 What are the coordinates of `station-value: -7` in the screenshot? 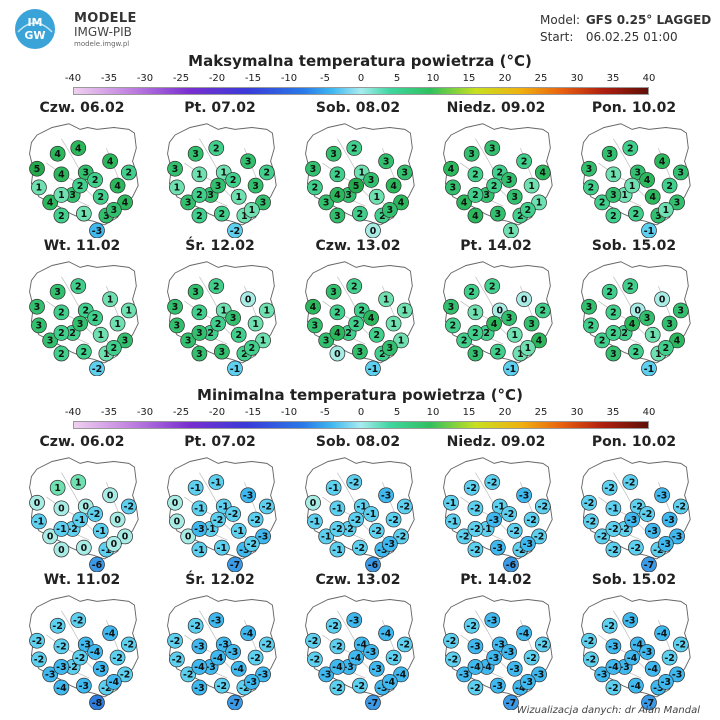 It's located at (373, 703).